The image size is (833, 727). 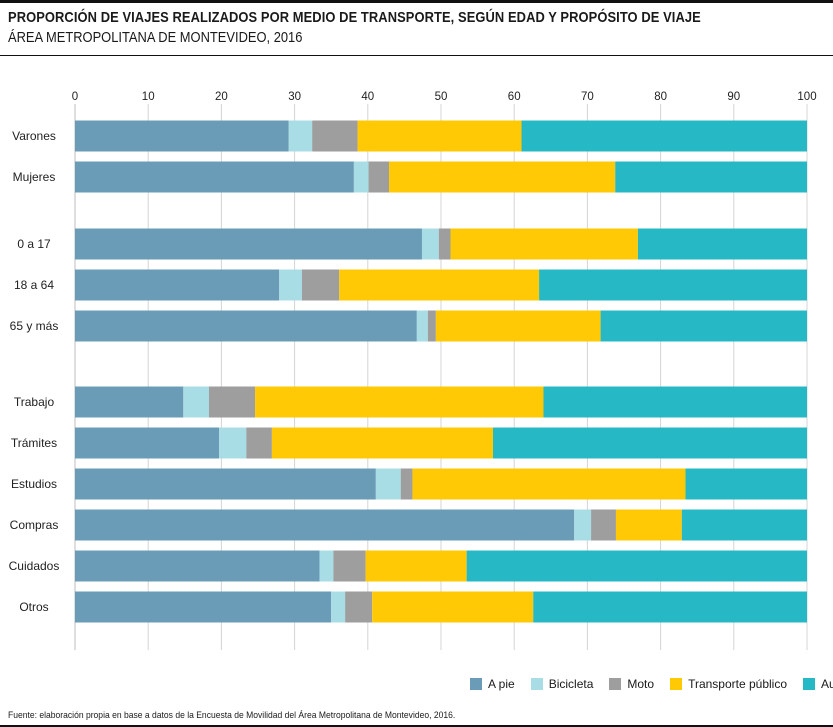 What do you see at coordinates (148, 97) in the screenshot?
I see `x-tick-label: 10` at bounding box center [148, 97].